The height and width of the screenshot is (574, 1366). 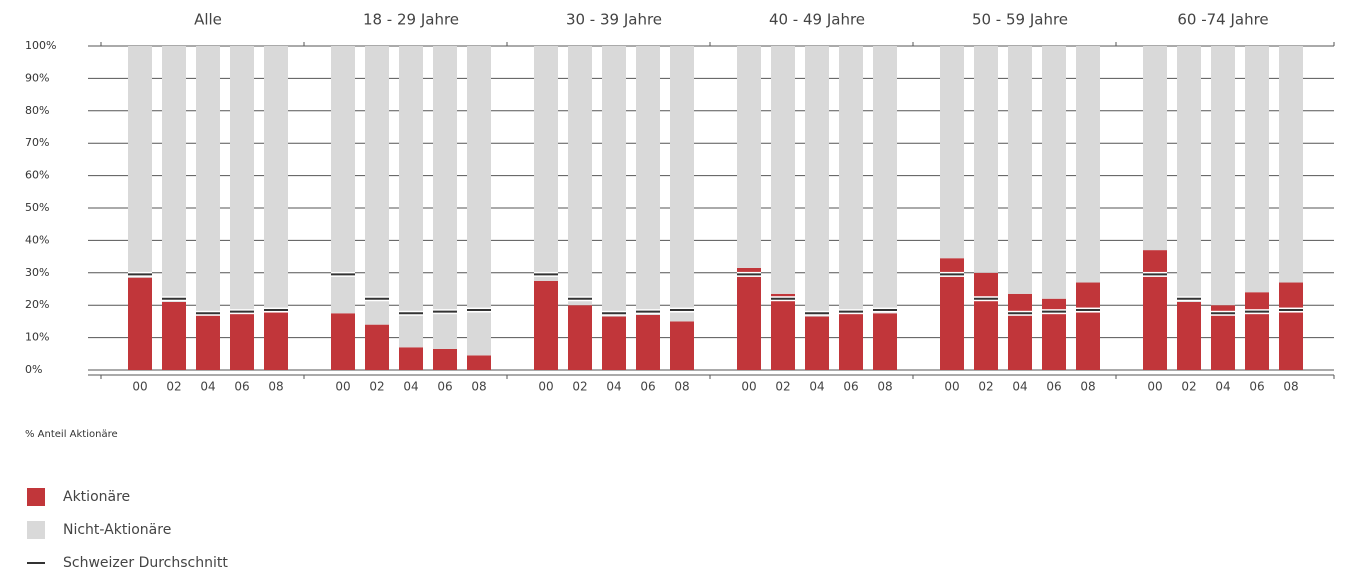 I want to click on y-tick-label: 20%, so click(x=37, y=304).